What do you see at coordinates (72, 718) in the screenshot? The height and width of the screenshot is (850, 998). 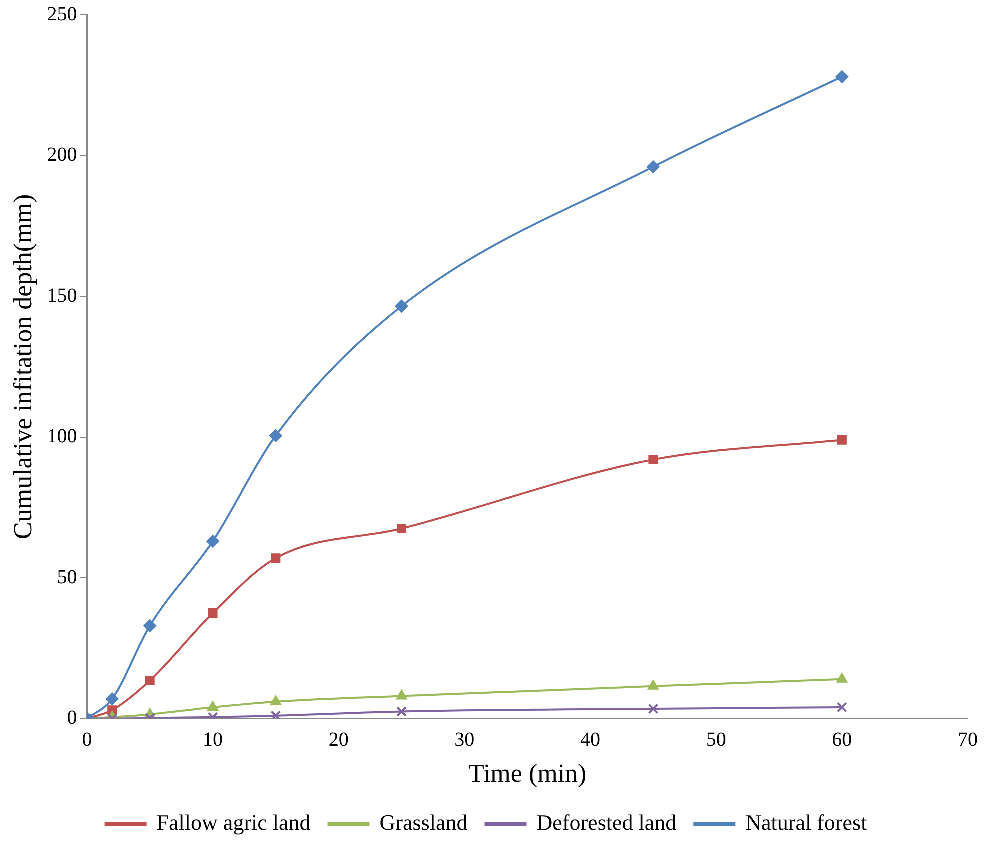 I see `y-tick-label: 0` at bounding box center [72, 718].